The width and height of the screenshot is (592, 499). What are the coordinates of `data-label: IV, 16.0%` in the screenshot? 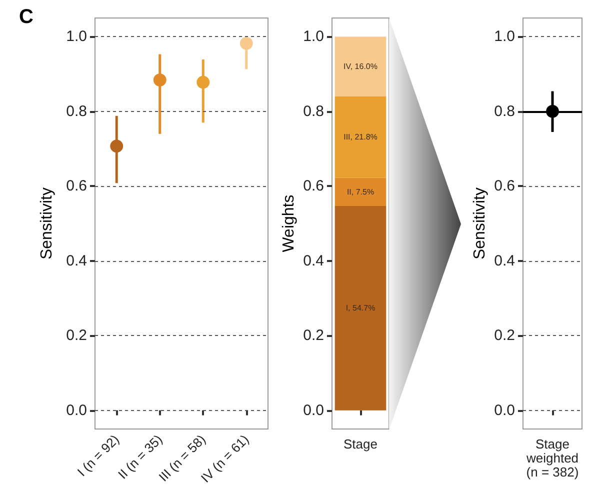 It's located at (361, 67).